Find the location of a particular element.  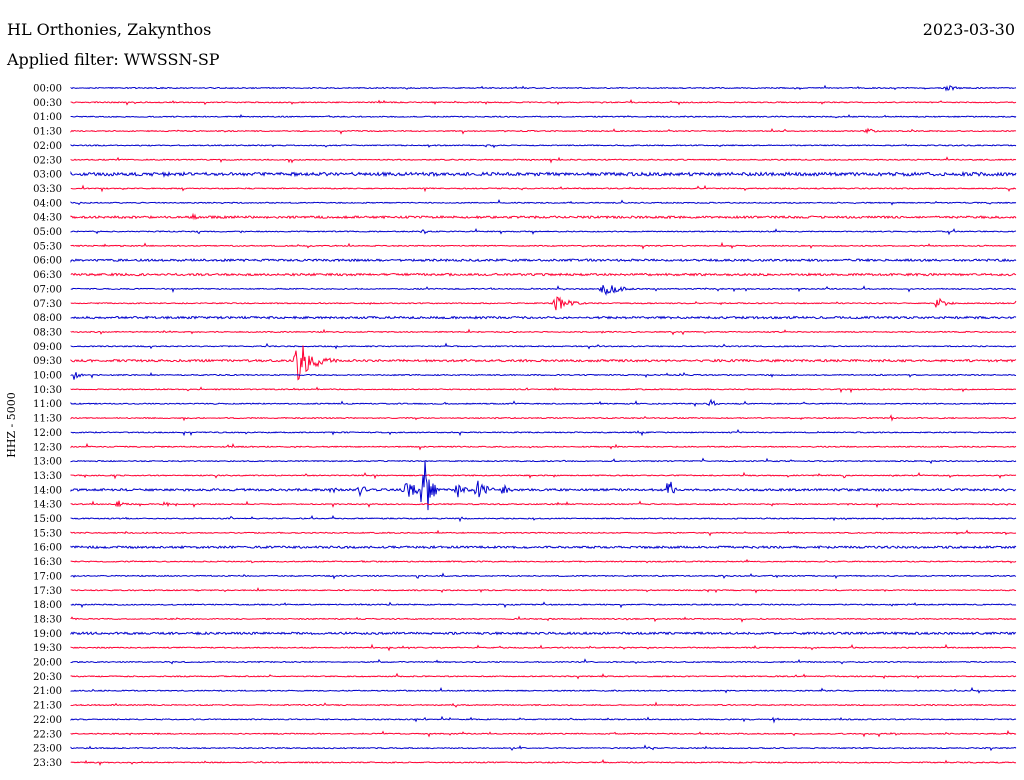

row-label: 10:30 is located at coordinates (47, 390).